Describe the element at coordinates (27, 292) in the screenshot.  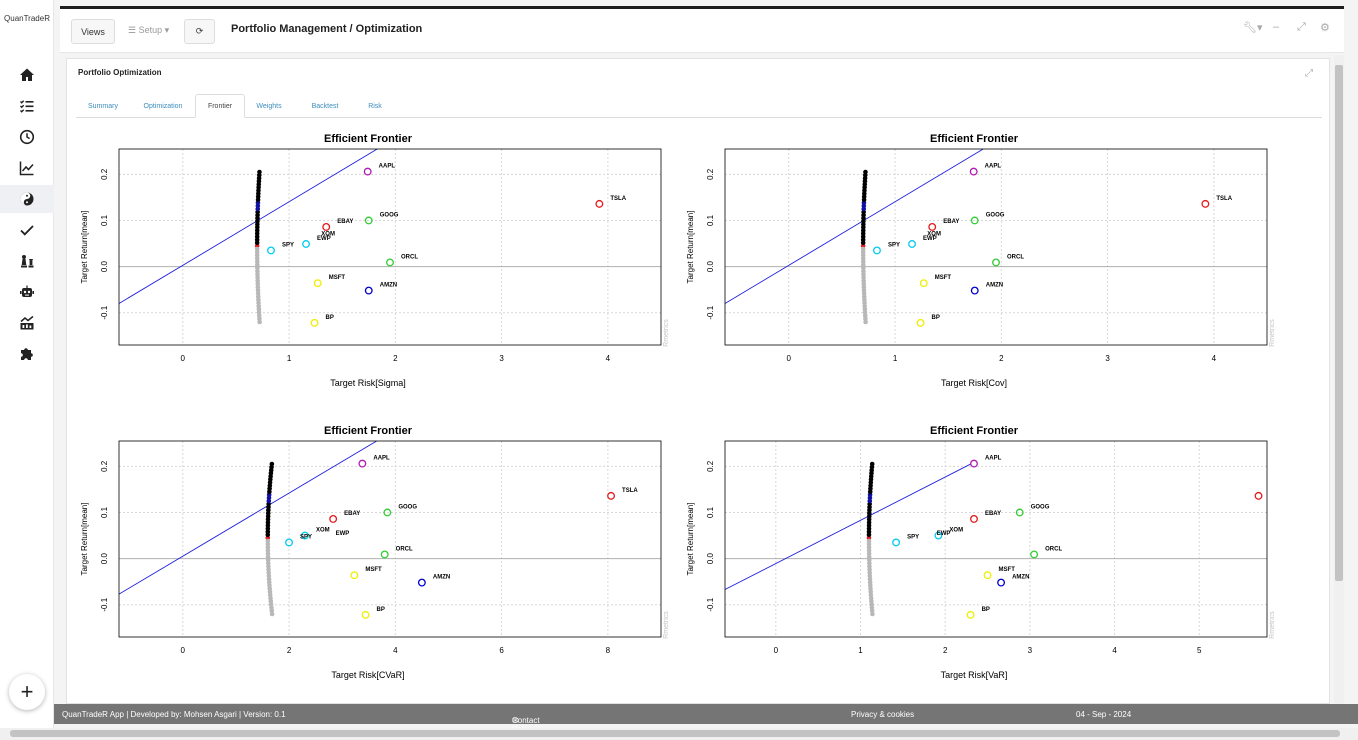
I see `robot-icon` at that location.